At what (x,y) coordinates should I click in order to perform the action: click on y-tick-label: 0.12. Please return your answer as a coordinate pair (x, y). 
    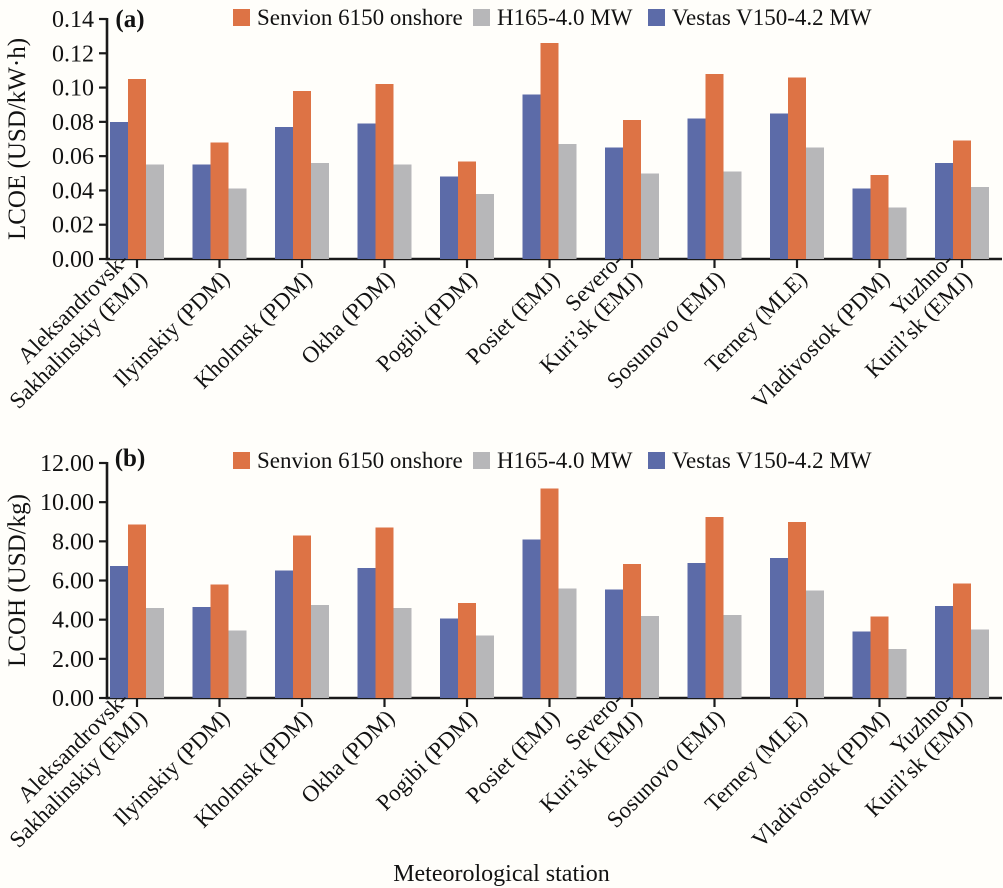
    Looking at the image, I should click on (73, 54).